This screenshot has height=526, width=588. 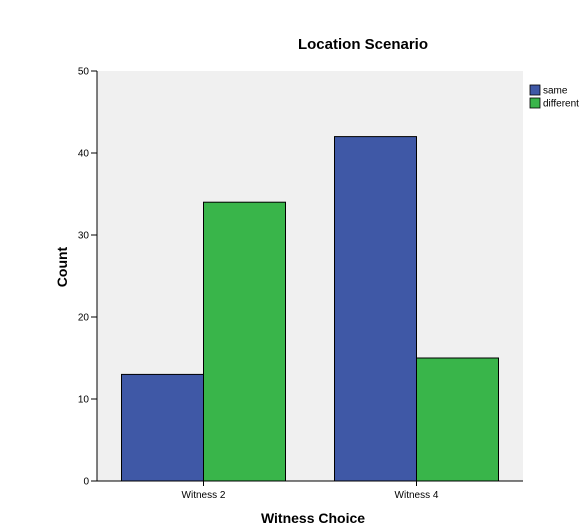 What do you see at coordinates (84, 72) in the screenshot?
I see `y-tick-label: 50` at bounding box center [84, 72].